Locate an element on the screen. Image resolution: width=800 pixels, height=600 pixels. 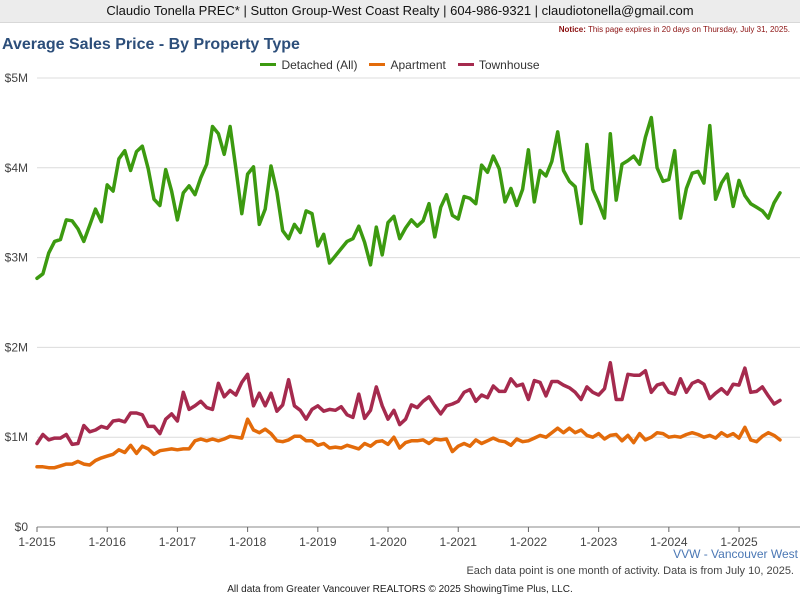
y-tick-label: $3M is located at coordinates (16, 258).